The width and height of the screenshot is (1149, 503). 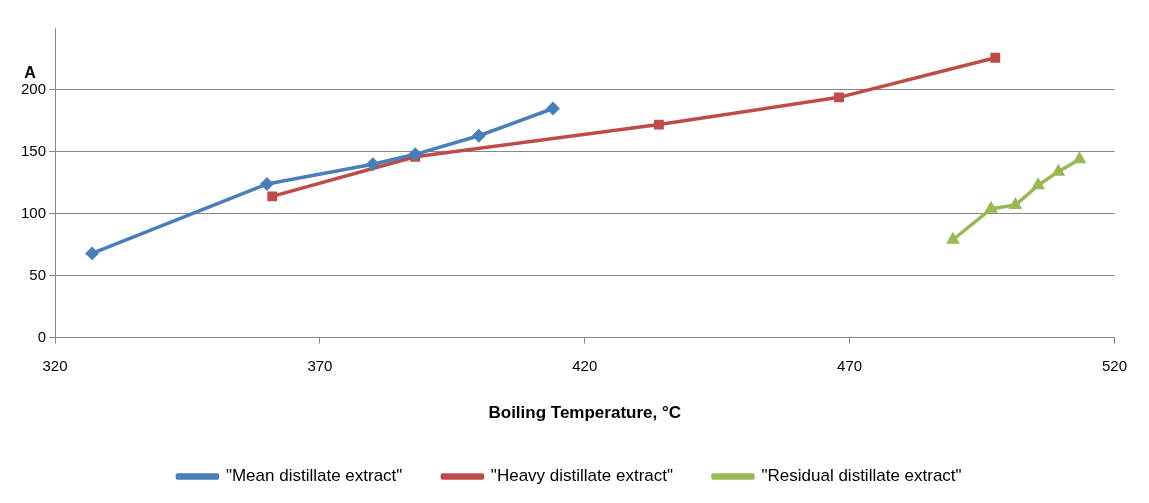 What do you see at coordinates (30, 73) in the screenshot?
I see `y-axis-title: A` at bounding box center [30, 73].